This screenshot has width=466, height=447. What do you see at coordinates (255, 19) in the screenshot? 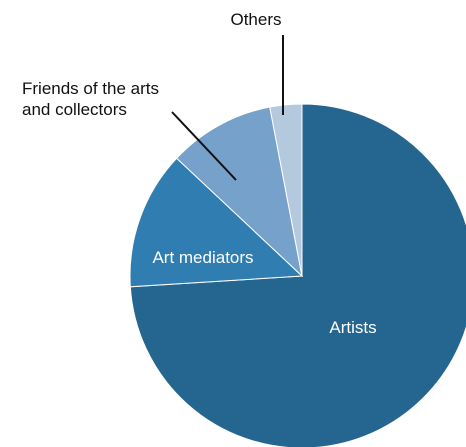
I see `slice-label-others: Others` at bounding box center [255, 19].